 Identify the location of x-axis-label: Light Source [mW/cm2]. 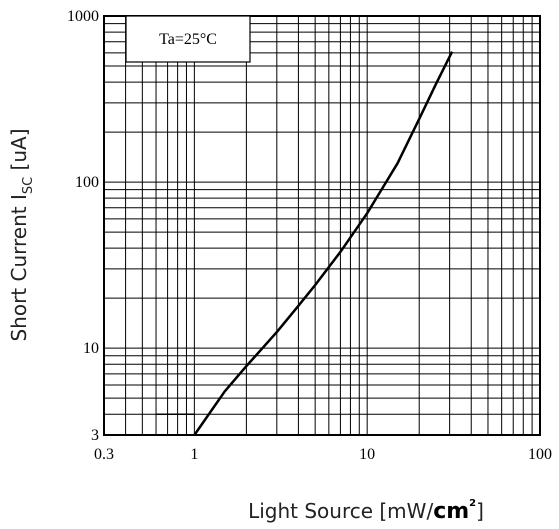
(366, 511).